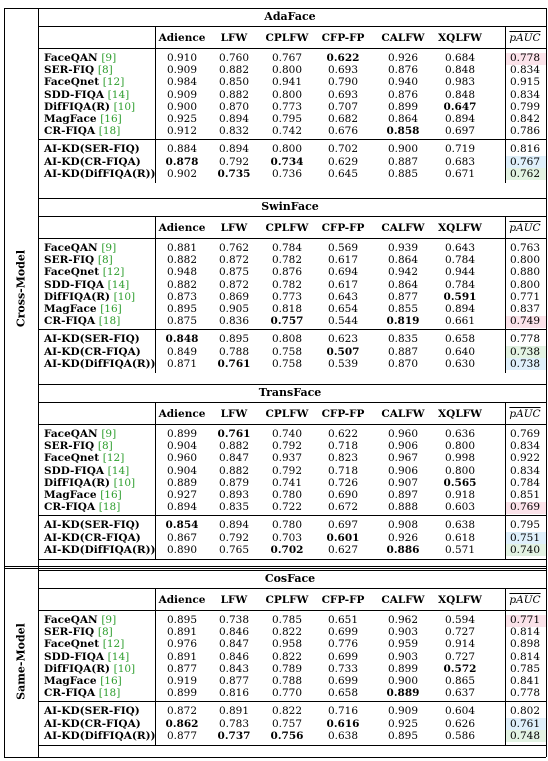  What do you see at coordinates (234, 549) in the screenshot?
I see `table-cell: 0.765` at bounding box center [234, 549].